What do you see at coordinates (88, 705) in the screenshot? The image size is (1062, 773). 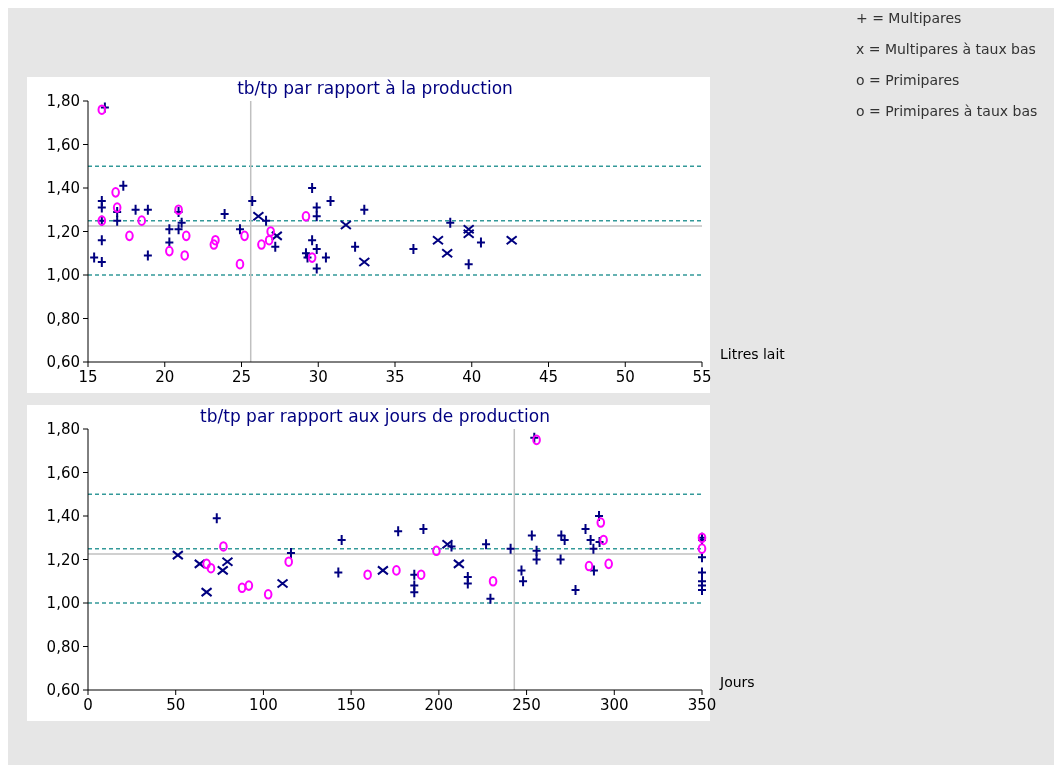 I see `x-tick-label: 0` at bounding box center [88, 705].